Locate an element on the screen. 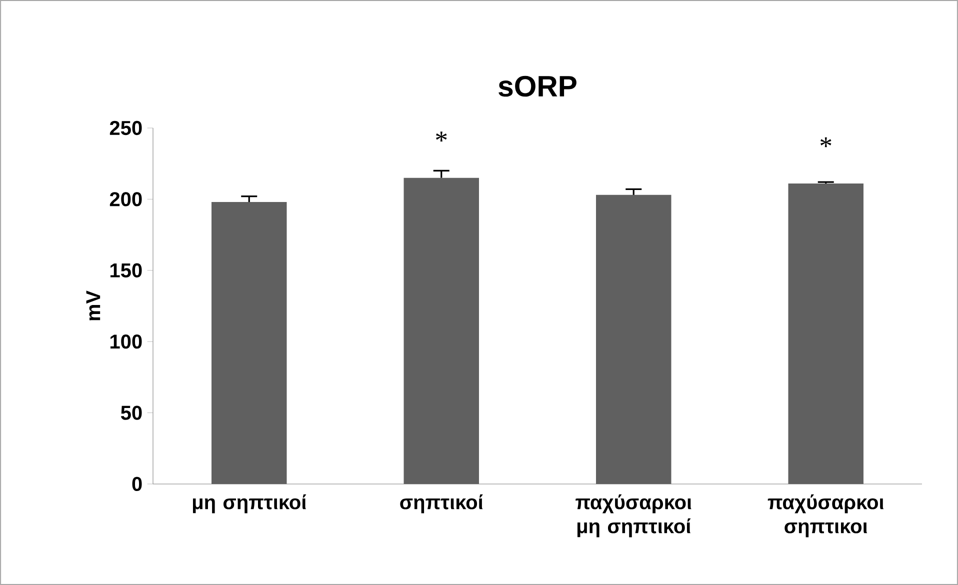 The height and width of the screenshot is (585, 958). x-tick-label: παχύσαρκοι σηπτικοι is located at coordinates (826, 516).